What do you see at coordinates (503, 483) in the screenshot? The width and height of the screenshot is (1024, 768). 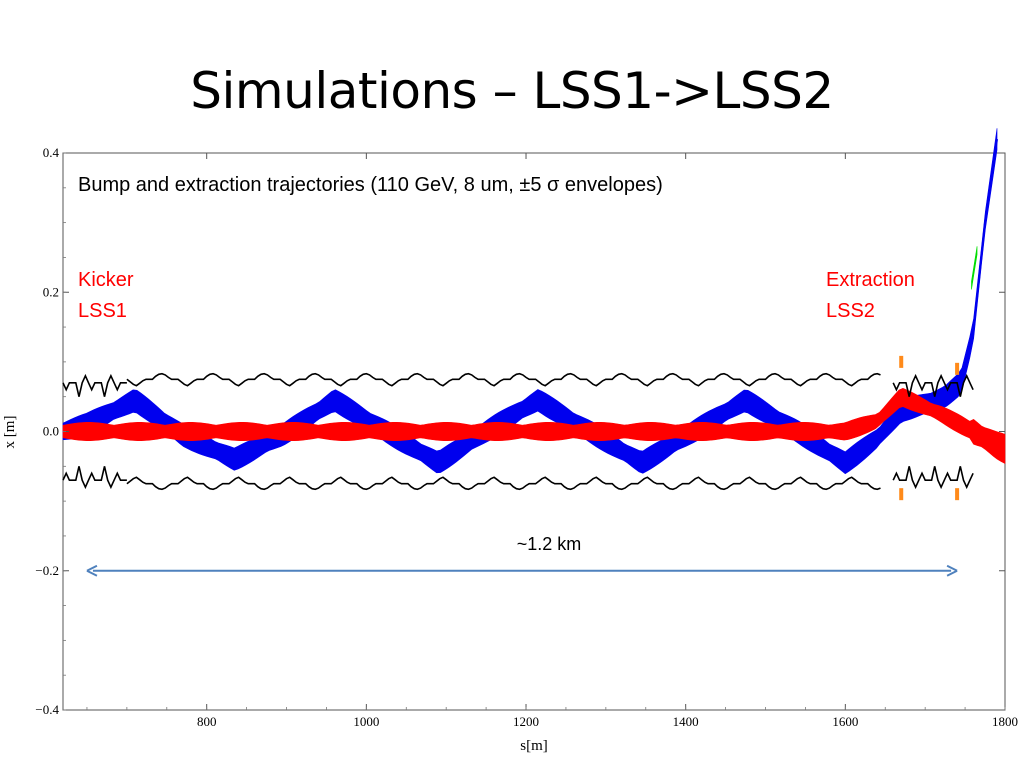 I see `aperture-lower` at bounding box center [503, 483].